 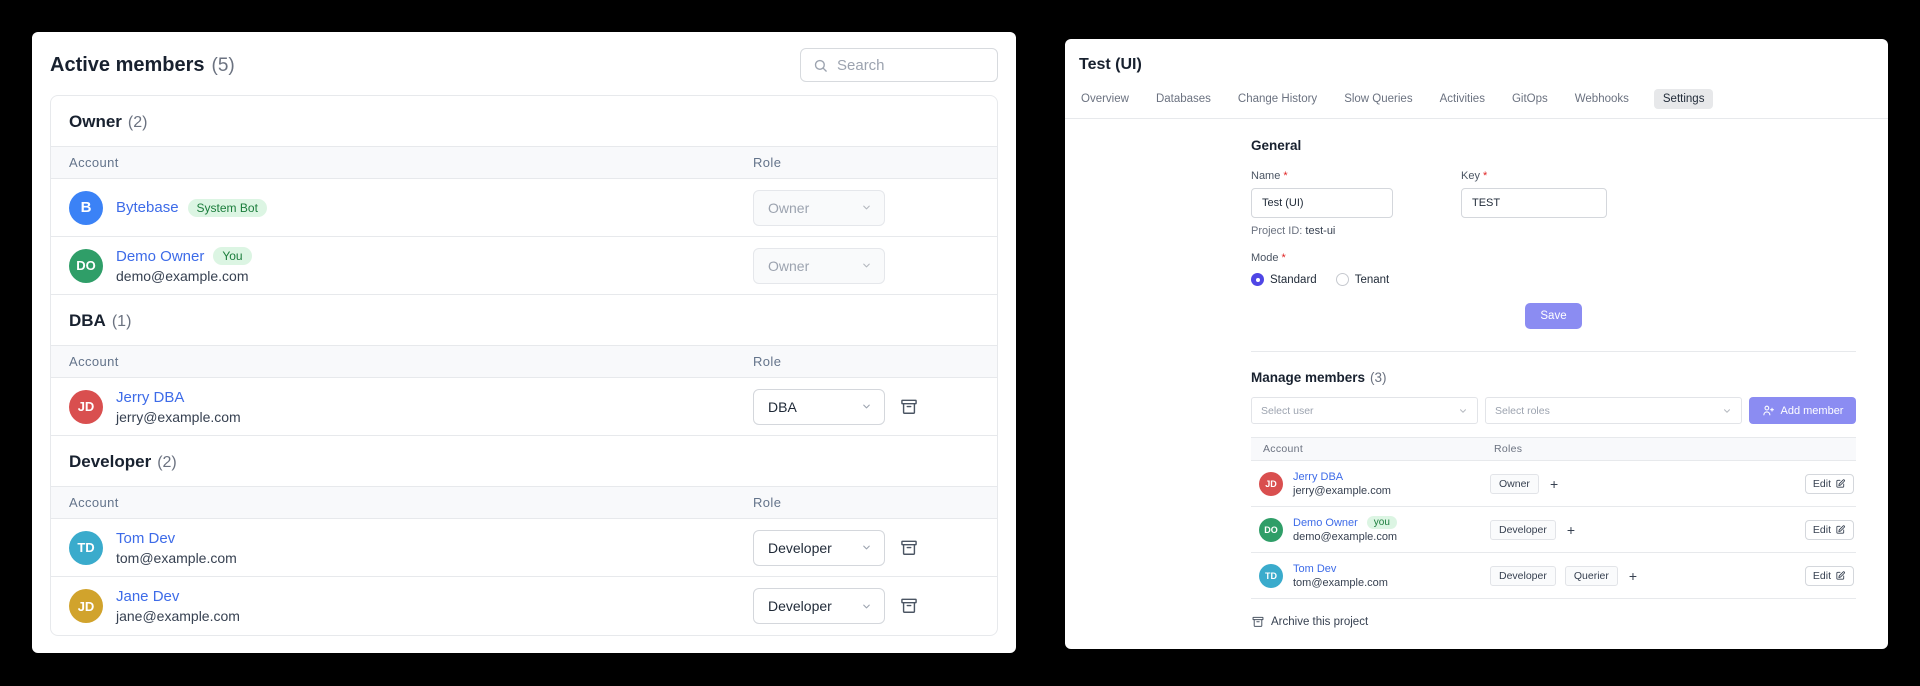 What do you see at coordinates (1271, 575) in the screenshot?
I see `avatar: TD` at bounding box center [1271, 575].